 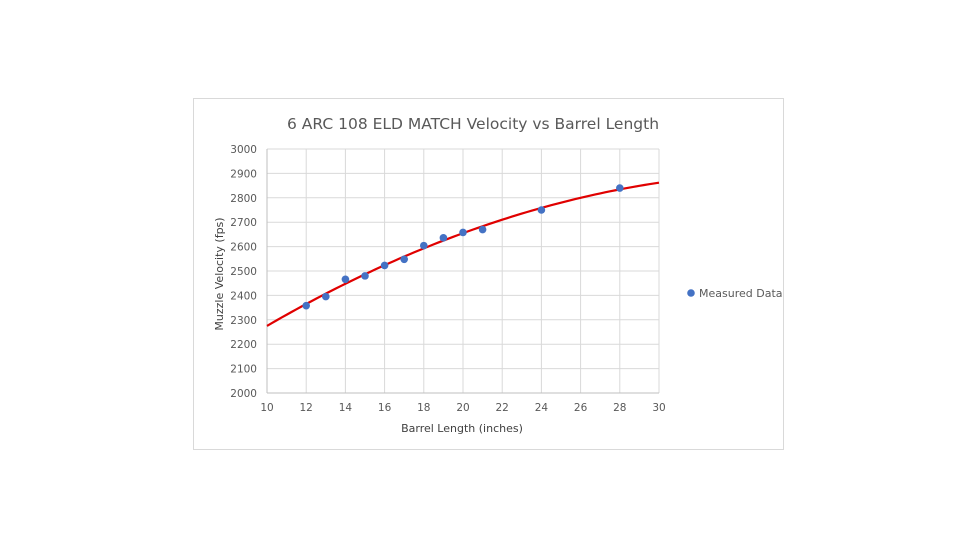 I want to click on y-tick-label: 2400, so click(x=243, y=296).